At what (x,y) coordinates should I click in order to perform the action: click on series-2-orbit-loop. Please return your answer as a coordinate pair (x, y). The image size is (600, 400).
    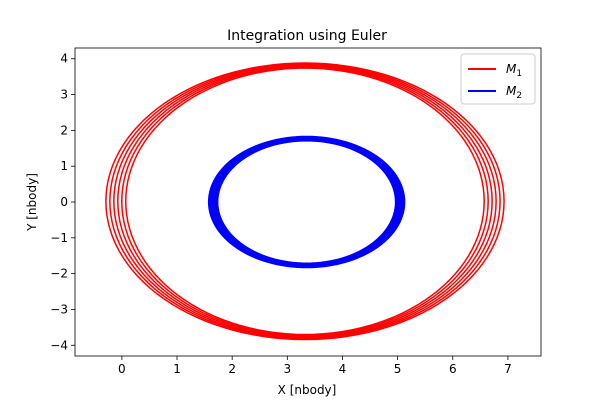
    Looking at the image, I should click on (306, 202).